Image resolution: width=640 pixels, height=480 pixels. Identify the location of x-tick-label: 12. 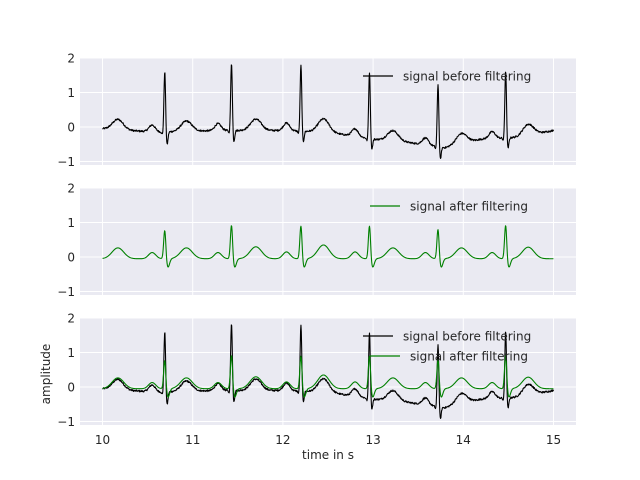
(282, 440).